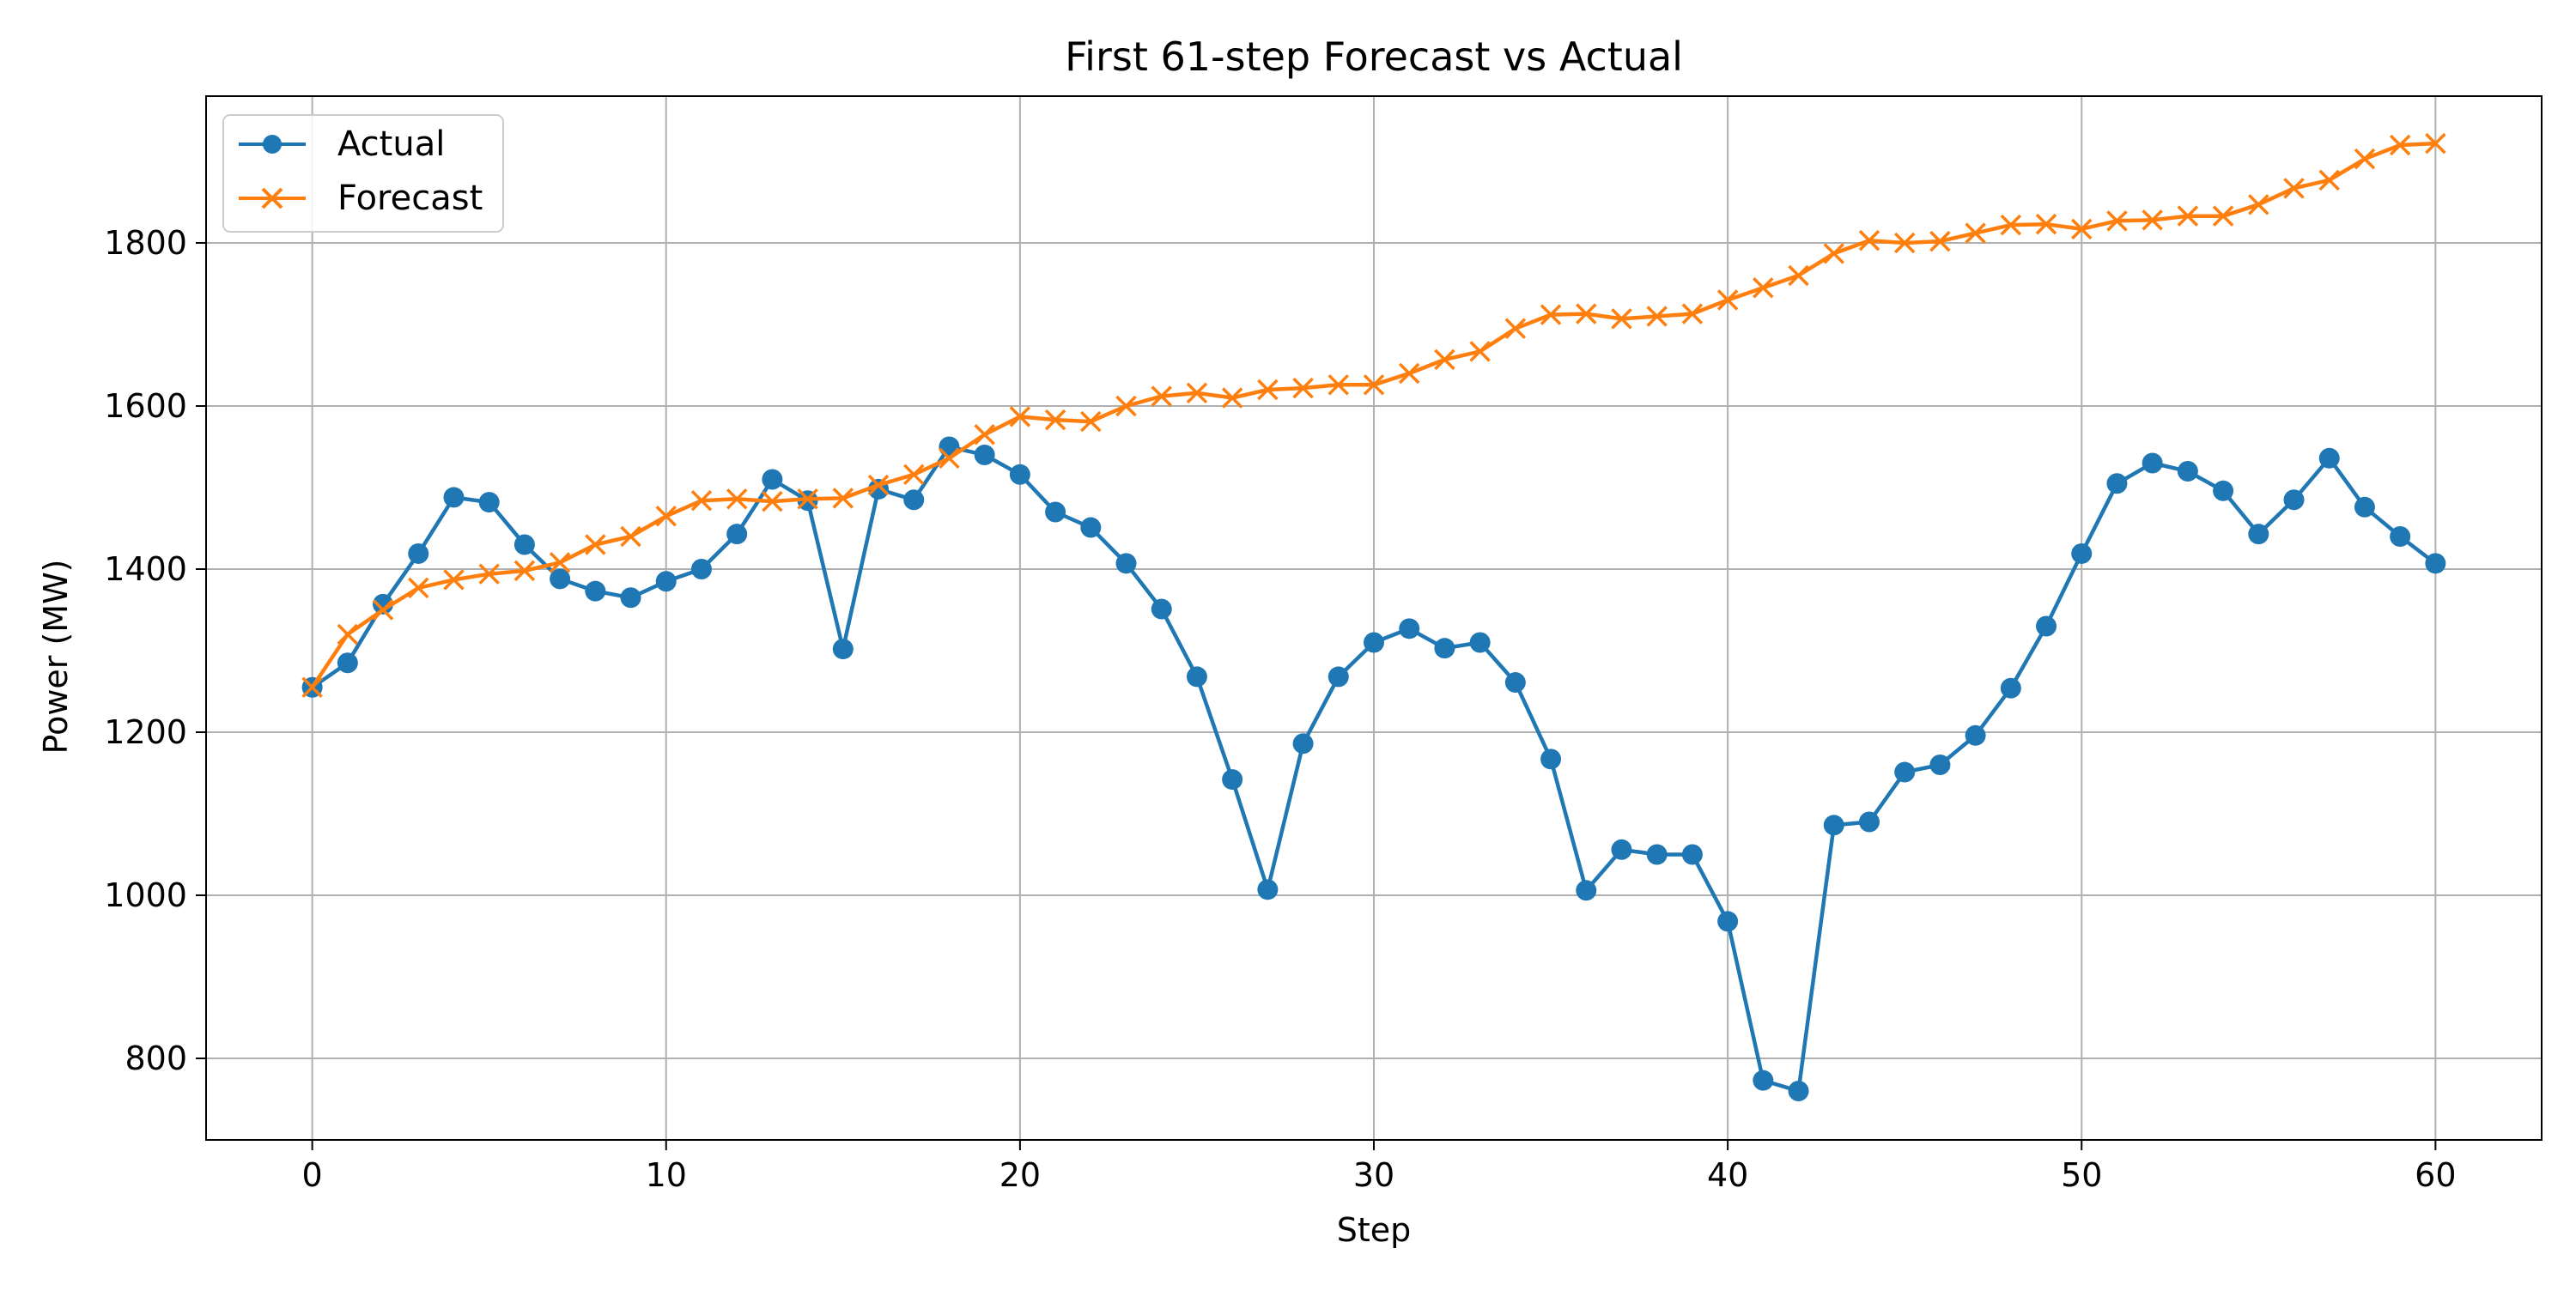 The image size is (2576, 1291). I want to click on x-tick-label: 60, so click(2435, 1175).